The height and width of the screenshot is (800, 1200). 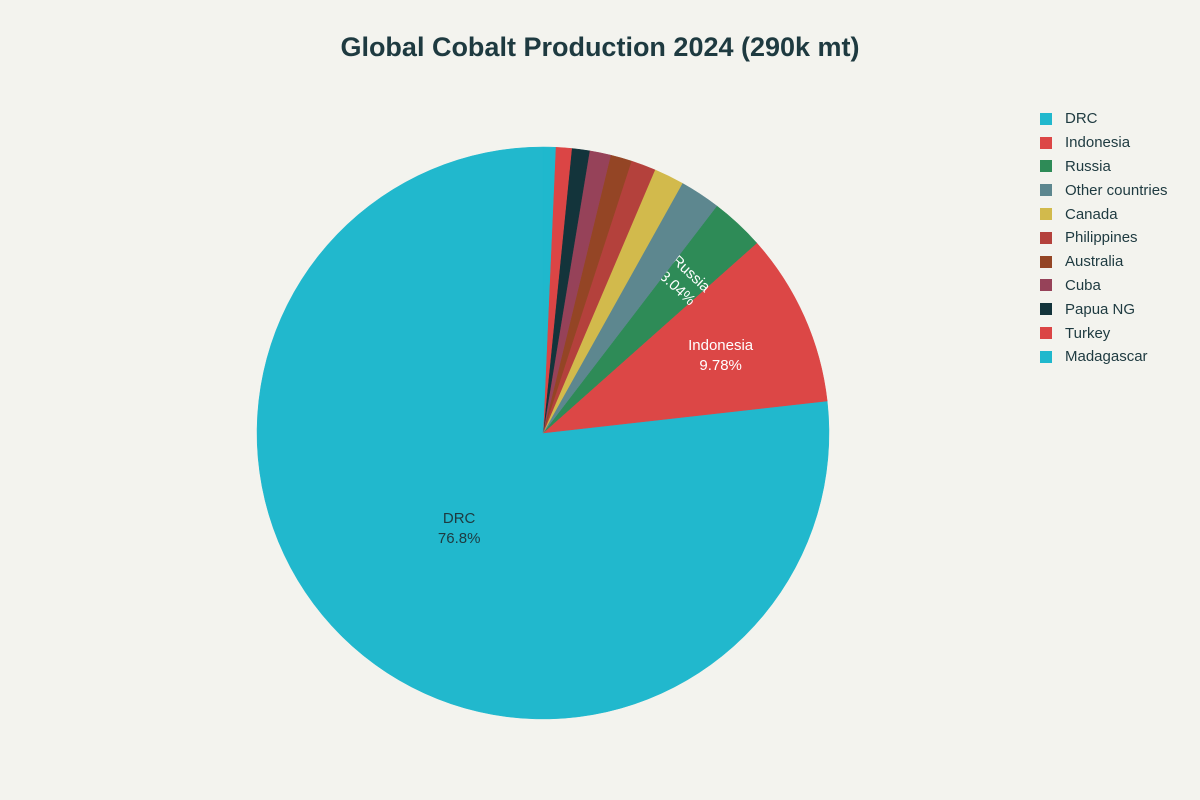 I want to click on pie-slice-madagascar, so click(x=549, y=290).